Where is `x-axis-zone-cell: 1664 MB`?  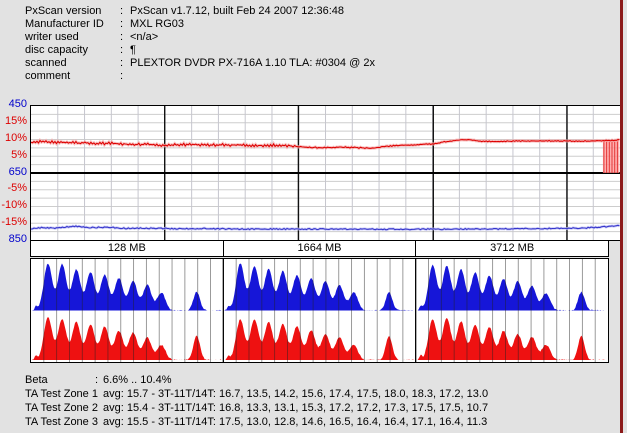
x-axis-zone-cell: 1664 MB is located at coordinates (319, 248).